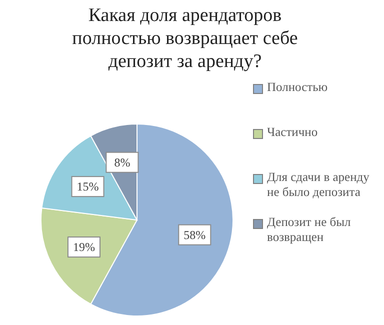  Describe the element at coordinates (292, 132) in the screenshot. I see `legend-label: Частично` at that location.